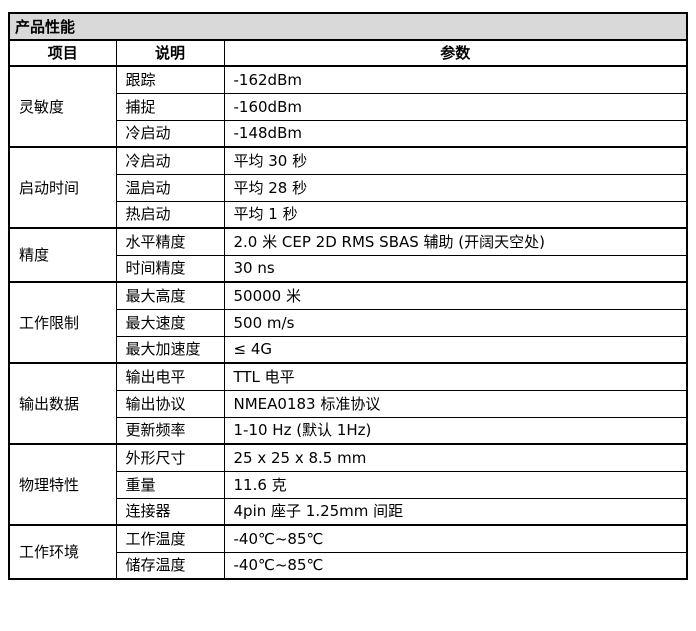 This screenshot has height=631, width=696. I want to click on table-row: 输出协议 NMEA0183 标准协议, so click(348, 403).